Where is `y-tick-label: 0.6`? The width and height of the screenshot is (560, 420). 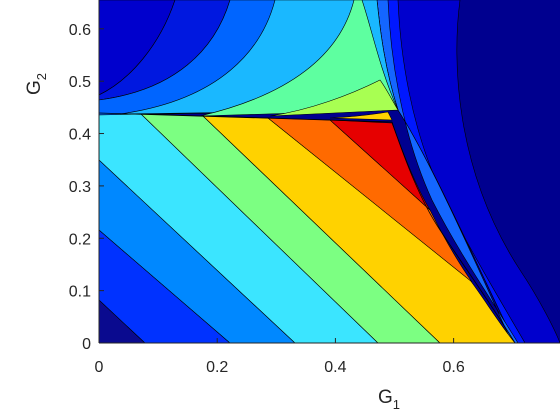 y-tick-label: 0.6 is located at coordinates (80, 30).